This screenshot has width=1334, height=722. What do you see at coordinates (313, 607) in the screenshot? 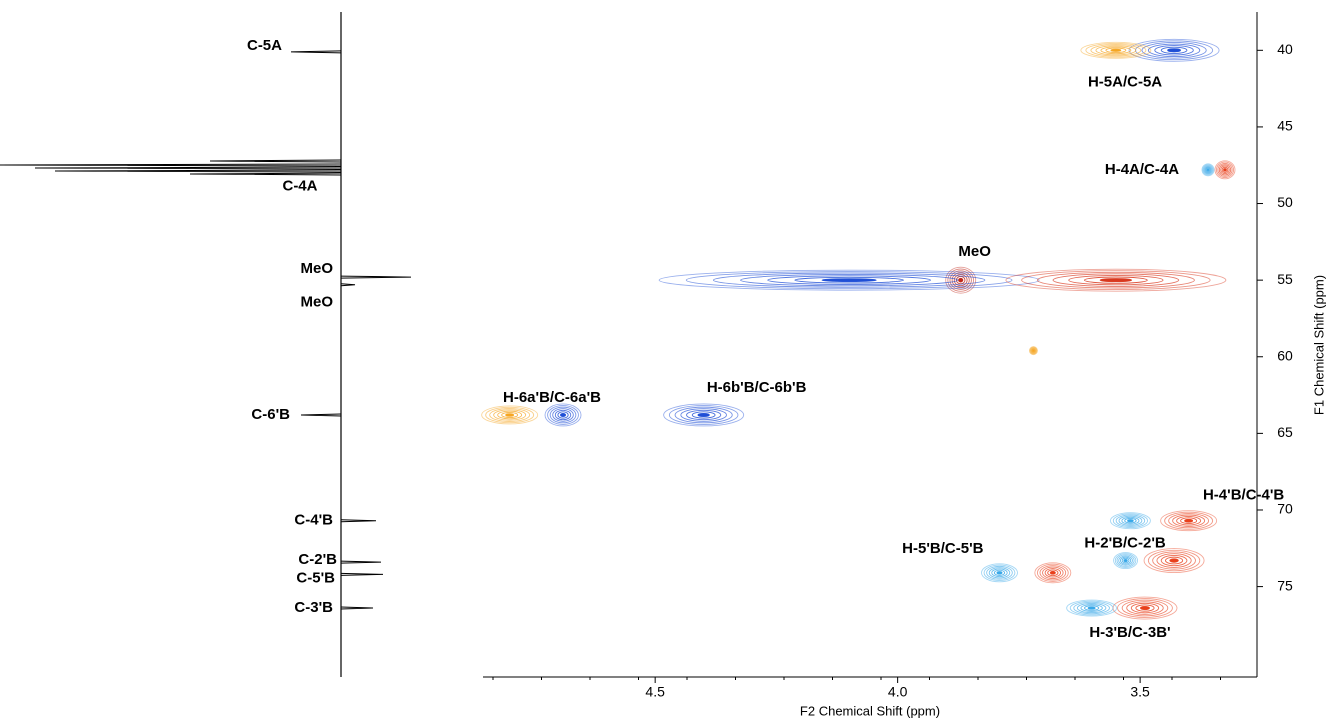
I see `projection-label: C-3'B` at bounding box center [313, 607].